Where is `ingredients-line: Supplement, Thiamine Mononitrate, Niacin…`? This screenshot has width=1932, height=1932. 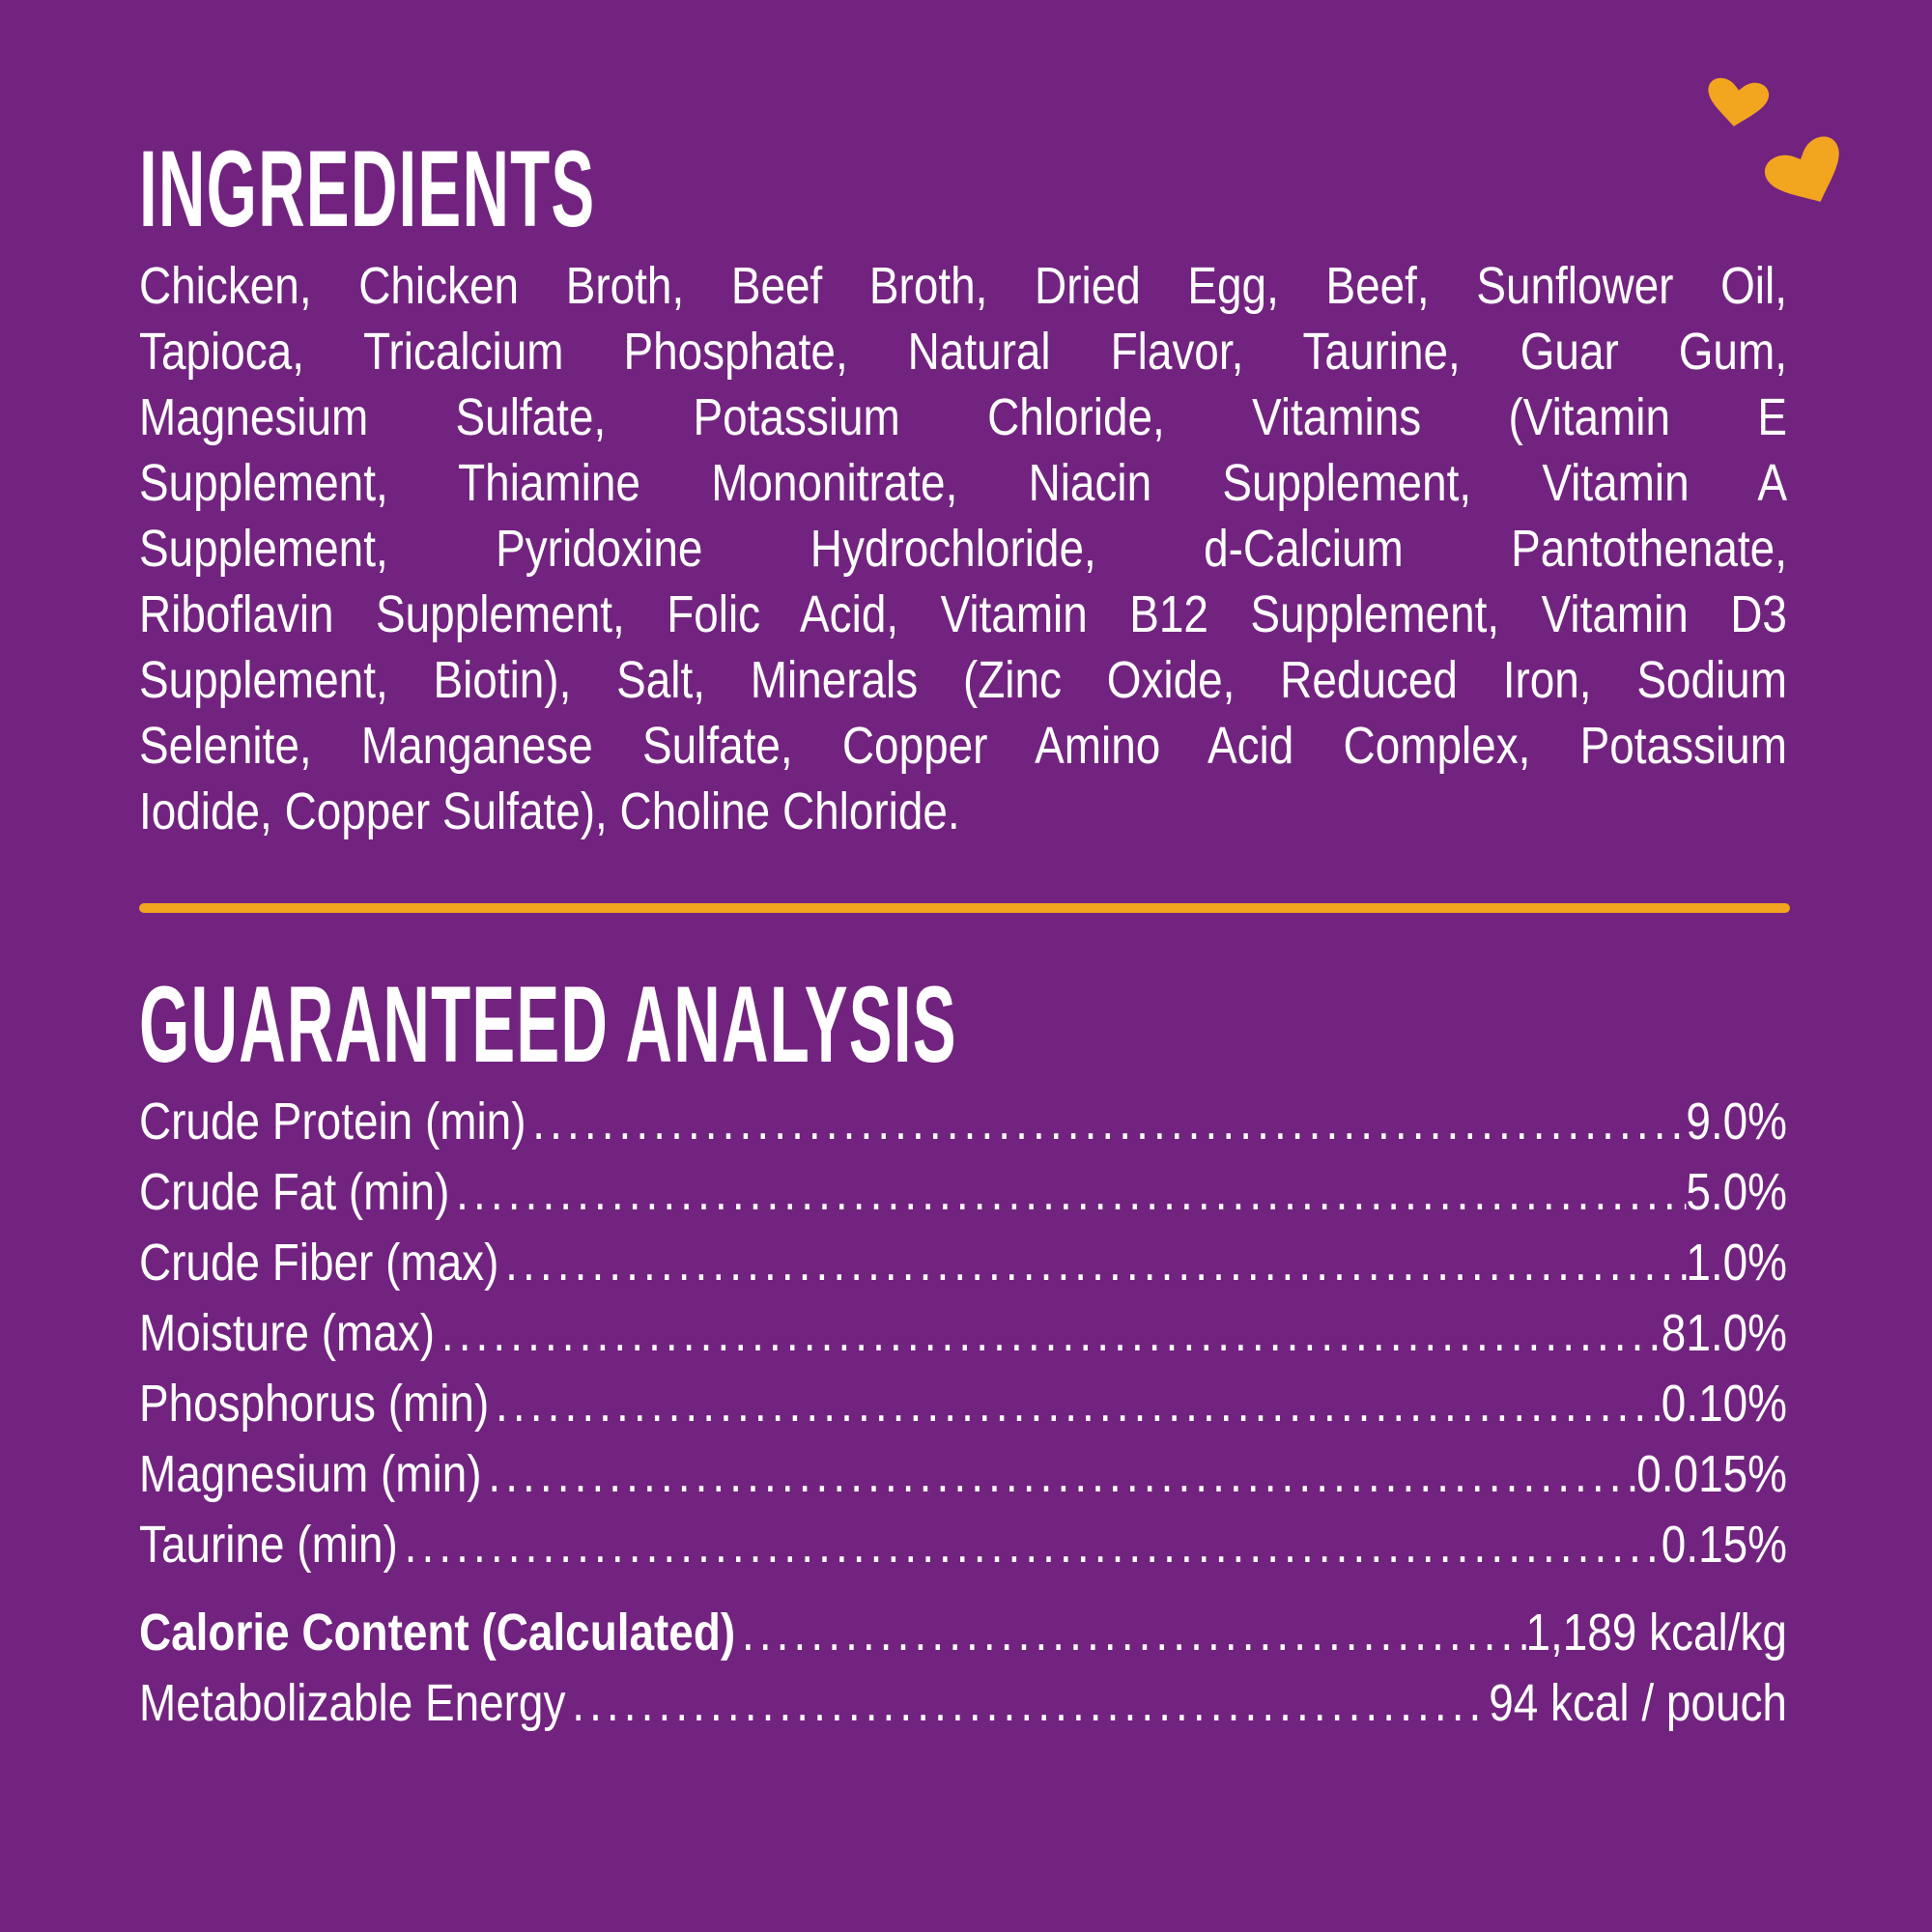
ingredients-line: Supplement, Thiamine Mononitrate, Niacin… is located at coordinates (963, 483).